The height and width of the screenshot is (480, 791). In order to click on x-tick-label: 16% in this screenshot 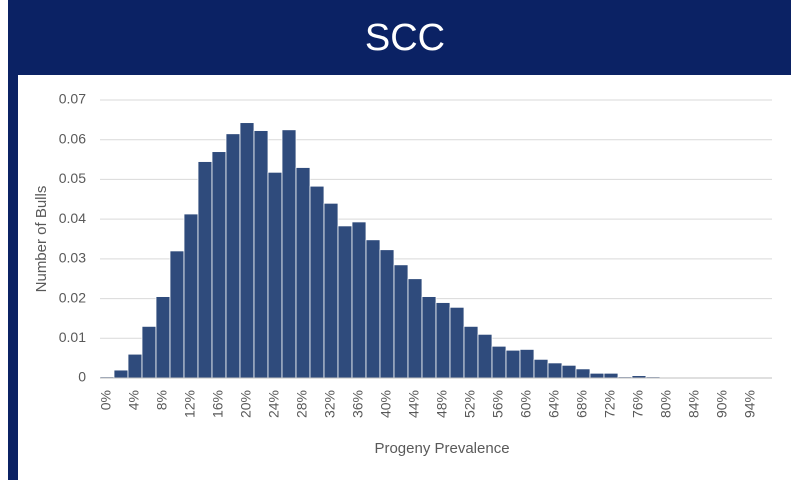, I will do `click(218, 404)`.